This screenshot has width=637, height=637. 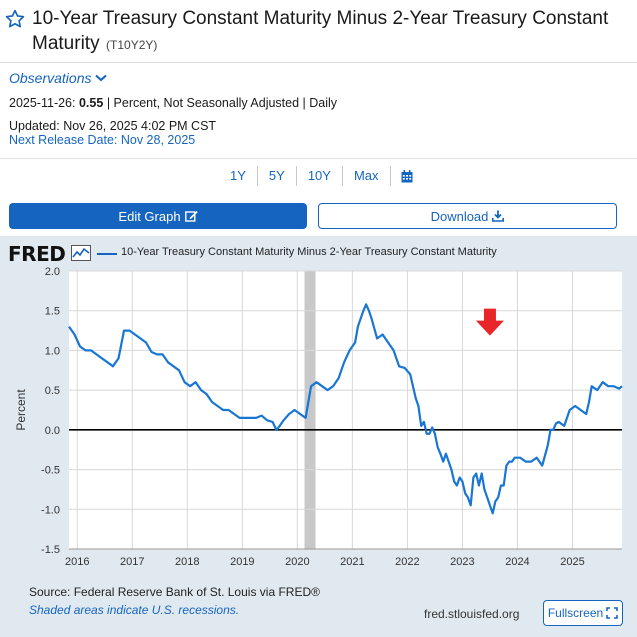 I want to click on x-tick-label: 2019, so click(x=242, y=562).